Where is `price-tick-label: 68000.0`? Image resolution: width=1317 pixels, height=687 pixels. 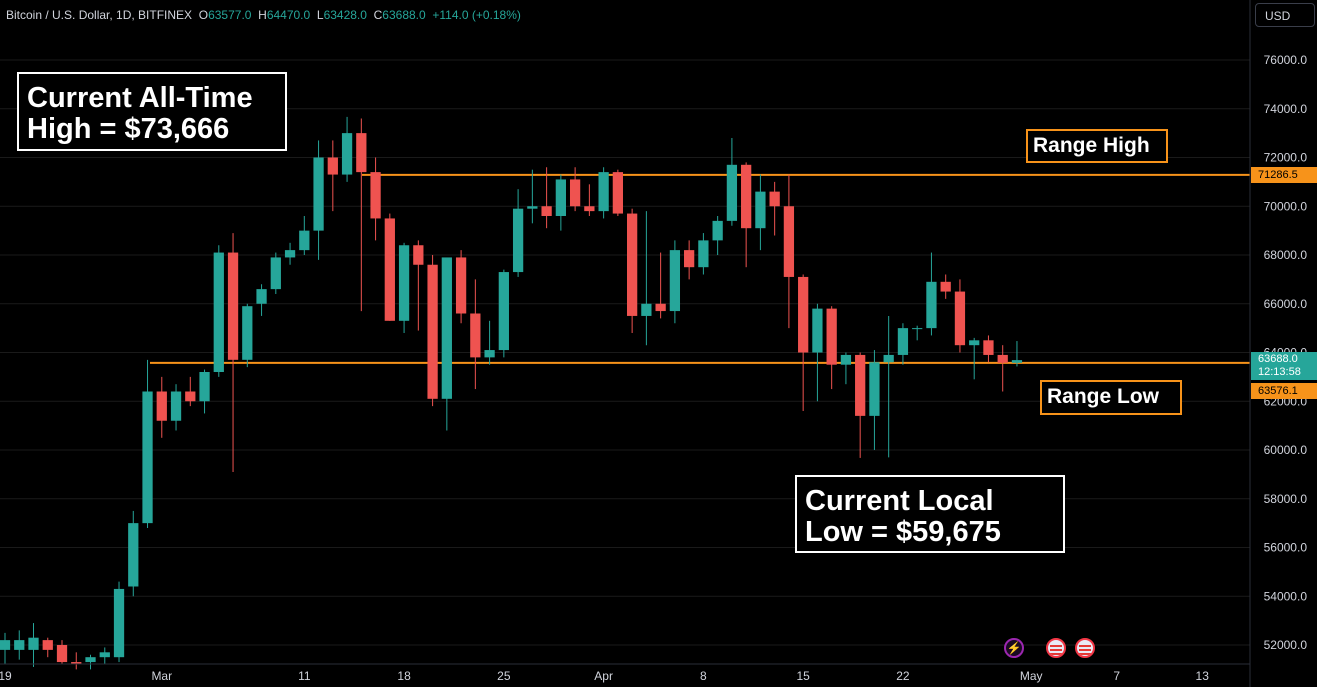 price-tick-label: 68000.0 is located at coordinates (1286, 255).